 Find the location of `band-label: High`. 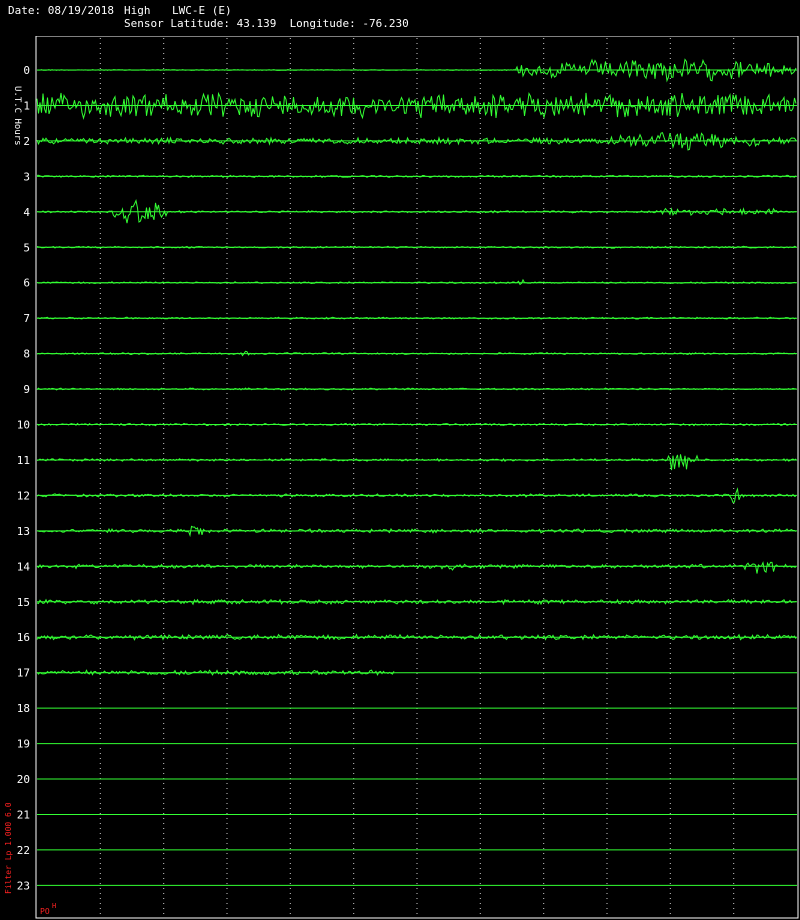

band-label: High is located at coordinates (137, 10).